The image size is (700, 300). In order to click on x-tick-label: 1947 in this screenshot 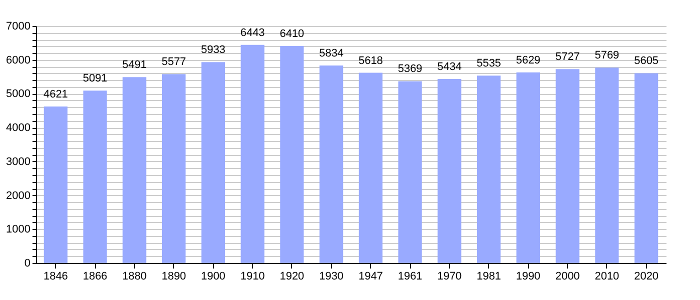, I will do `click(370, 276)`.